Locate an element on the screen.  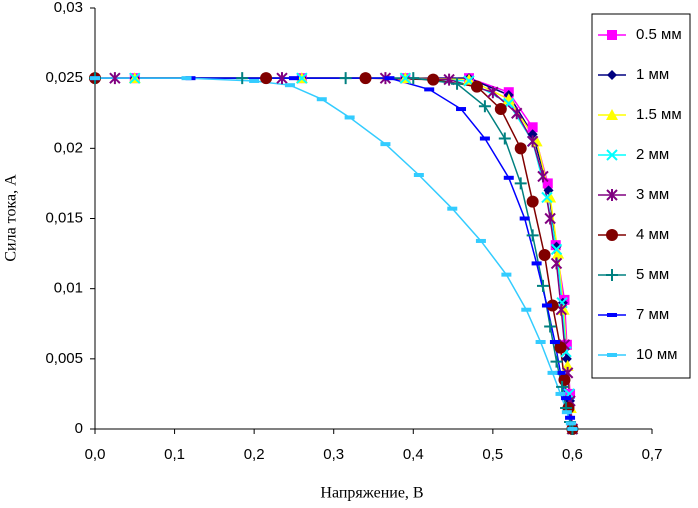
x-tick-label: 0,7 is located at coordinates (652, 454).